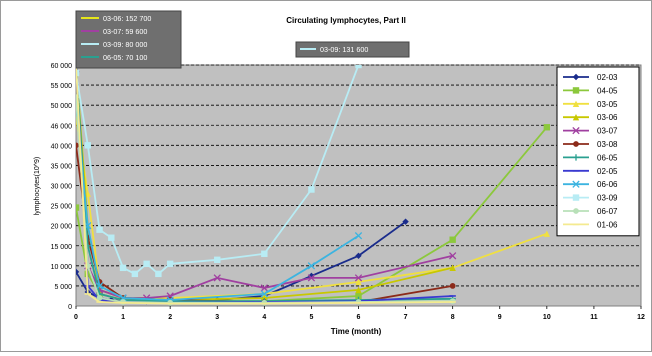 The image size is (652, 356). I want to click on legend-label: 01-06, so click(607, 224).